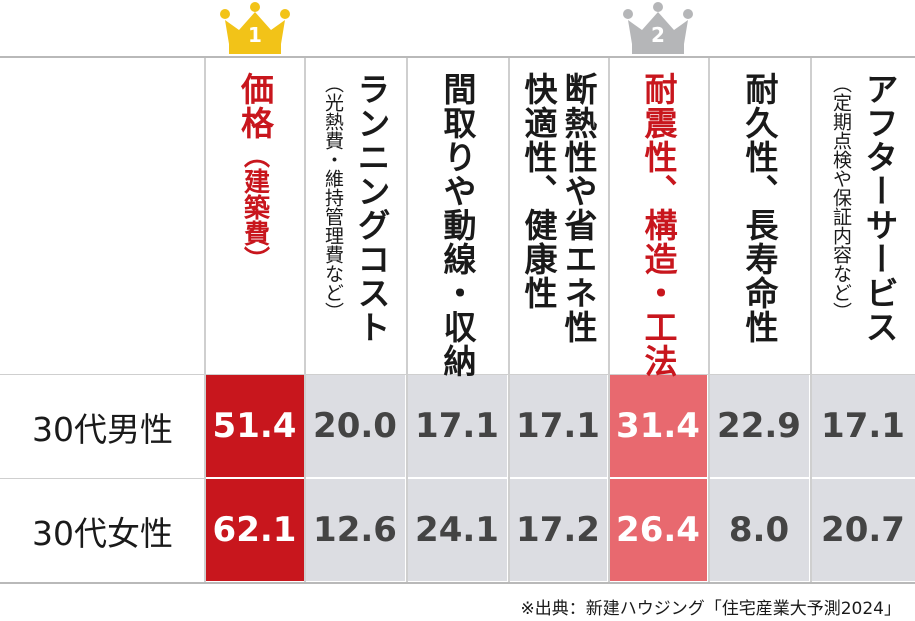 The image size is (915, 621). Describe the element at coordinates (371, 208) in the screenshot. I see `column-header-label: ランニングコスト` at that location.